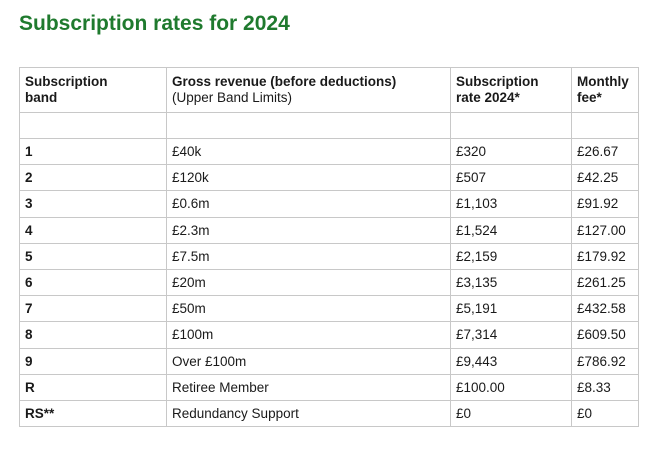 Image resolution: width=661 pixels, height=458 pixels. I want to click on monthly-fee-cell: £609.50, so click(605, 335).